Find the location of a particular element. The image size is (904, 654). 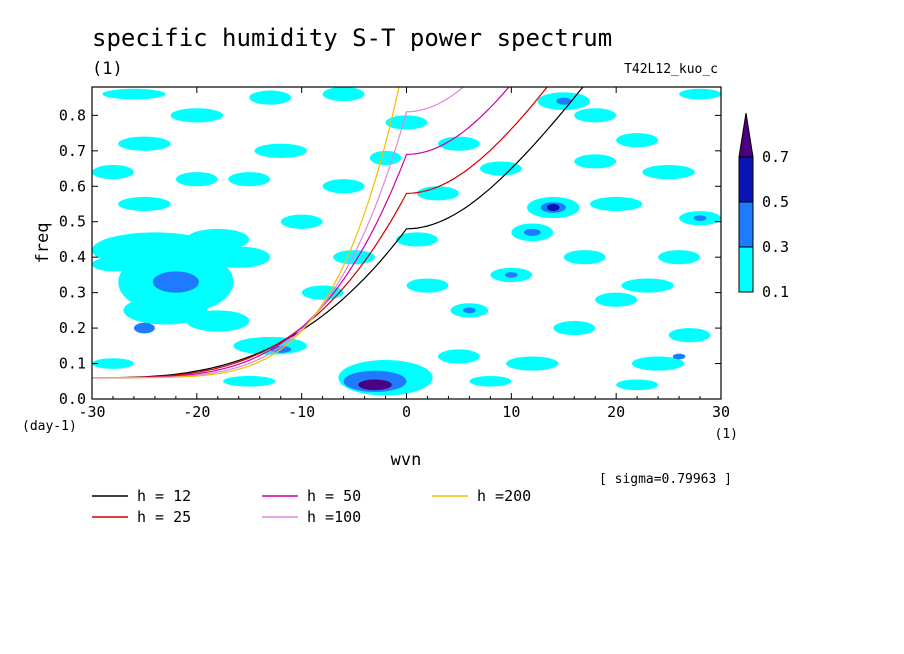

x-tick-label: -20 is located at coordinates (196, 412).